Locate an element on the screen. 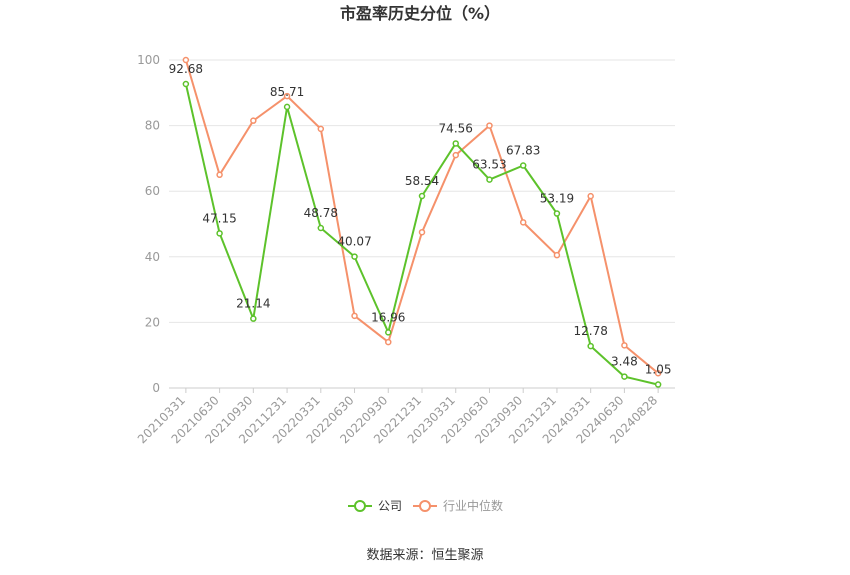 The width and height of the screenshot is (850, 575). y-tick-label: 40 is located at coordinates (152, 257).